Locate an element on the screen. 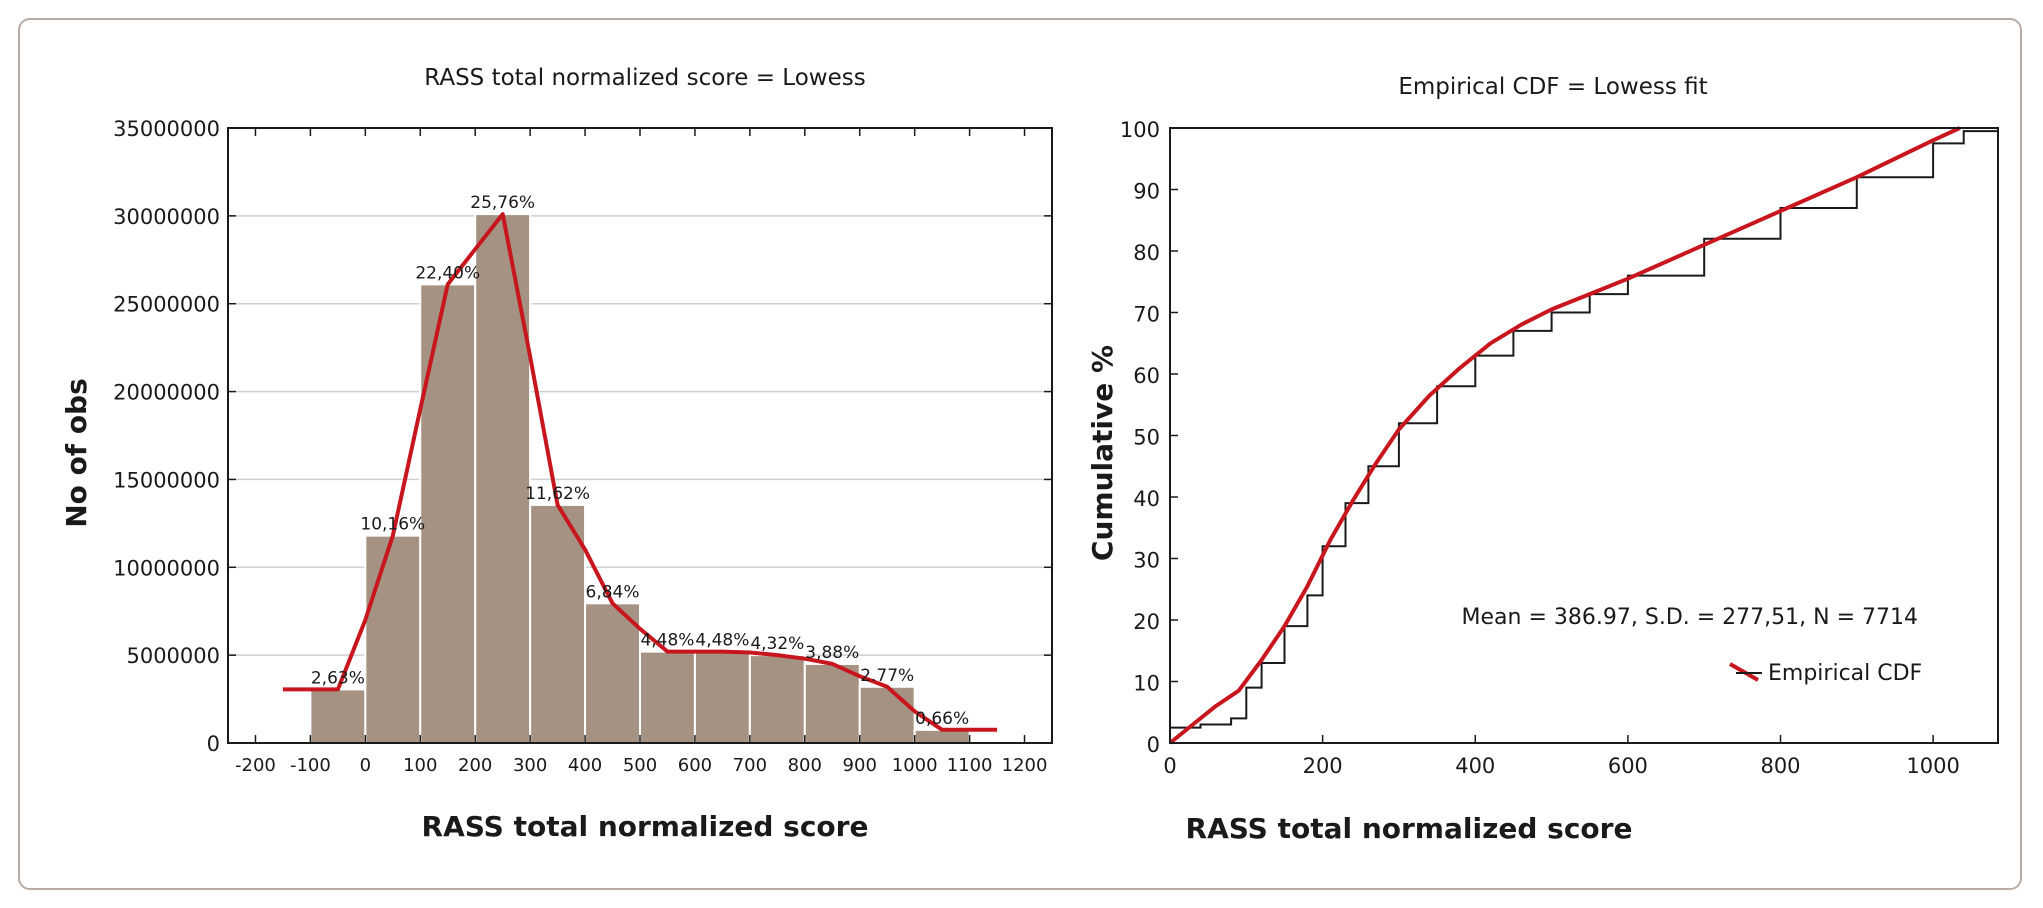 This screenshot has width=2043, height=908. bar-data-label: 11,62% is located at coordinates (557, 494).